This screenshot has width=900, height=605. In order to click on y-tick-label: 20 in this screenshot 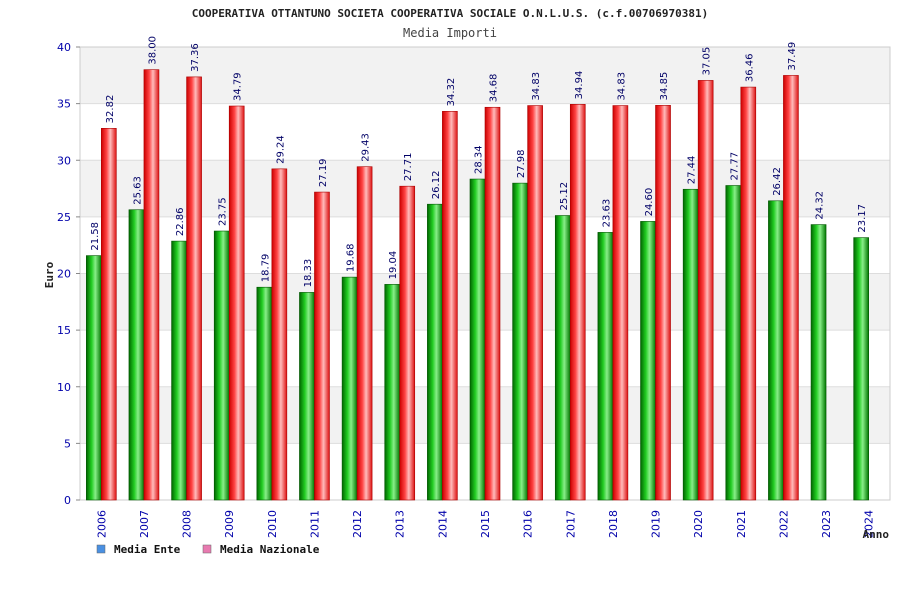, I will do `click(64, 274)`.